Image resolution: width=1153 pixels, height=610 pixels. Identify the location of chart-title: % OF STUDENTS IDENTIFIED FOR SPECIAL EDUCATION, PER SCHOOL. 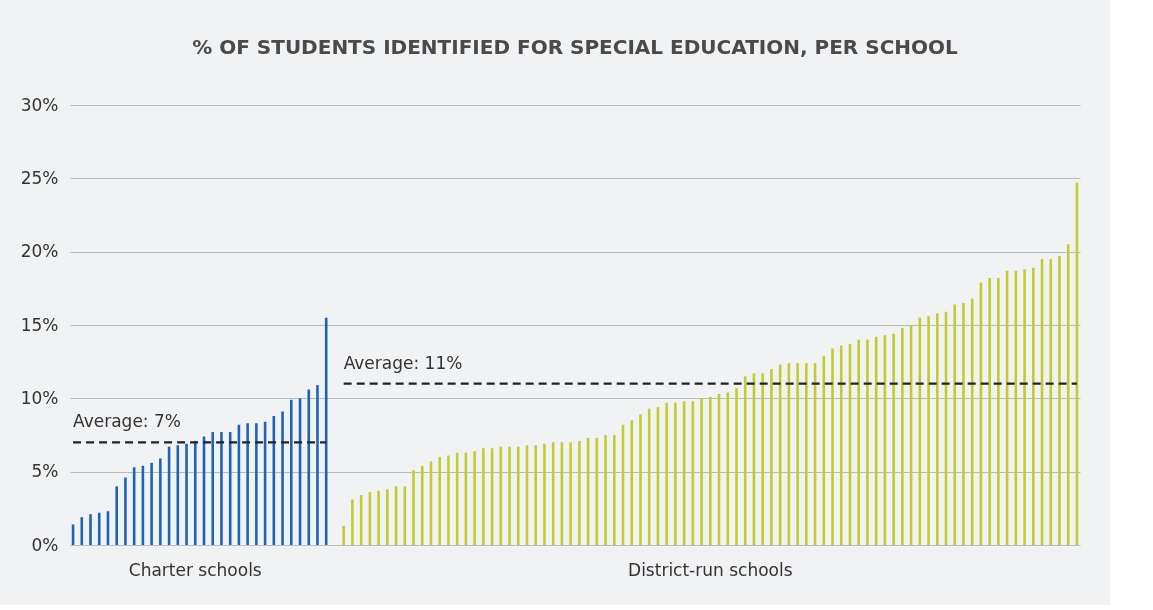
(575, 47).